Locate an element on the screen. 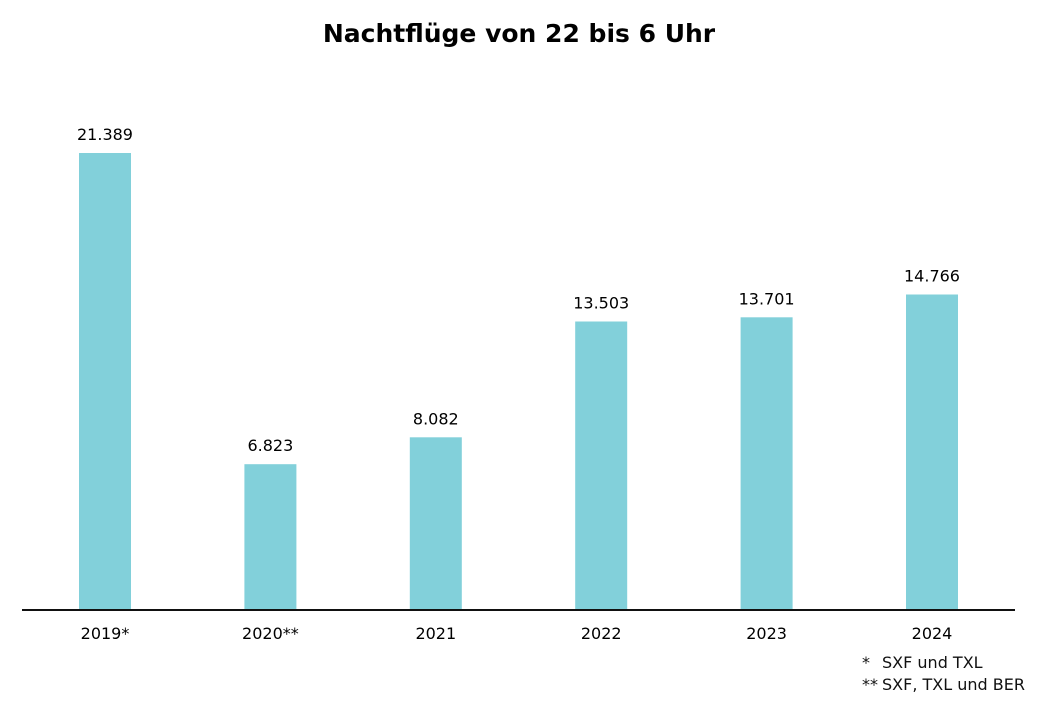  x-tick-label-3: 2022 is located at coordinates (601, 633).